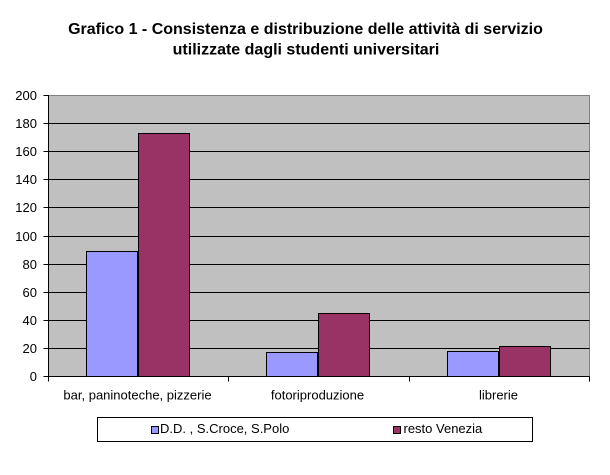 This screenshot has height=475, width=610. Describe the element at coordinates (317, 395) in the screenshot. I see `svg-text: fotoriproduzione` at that location.